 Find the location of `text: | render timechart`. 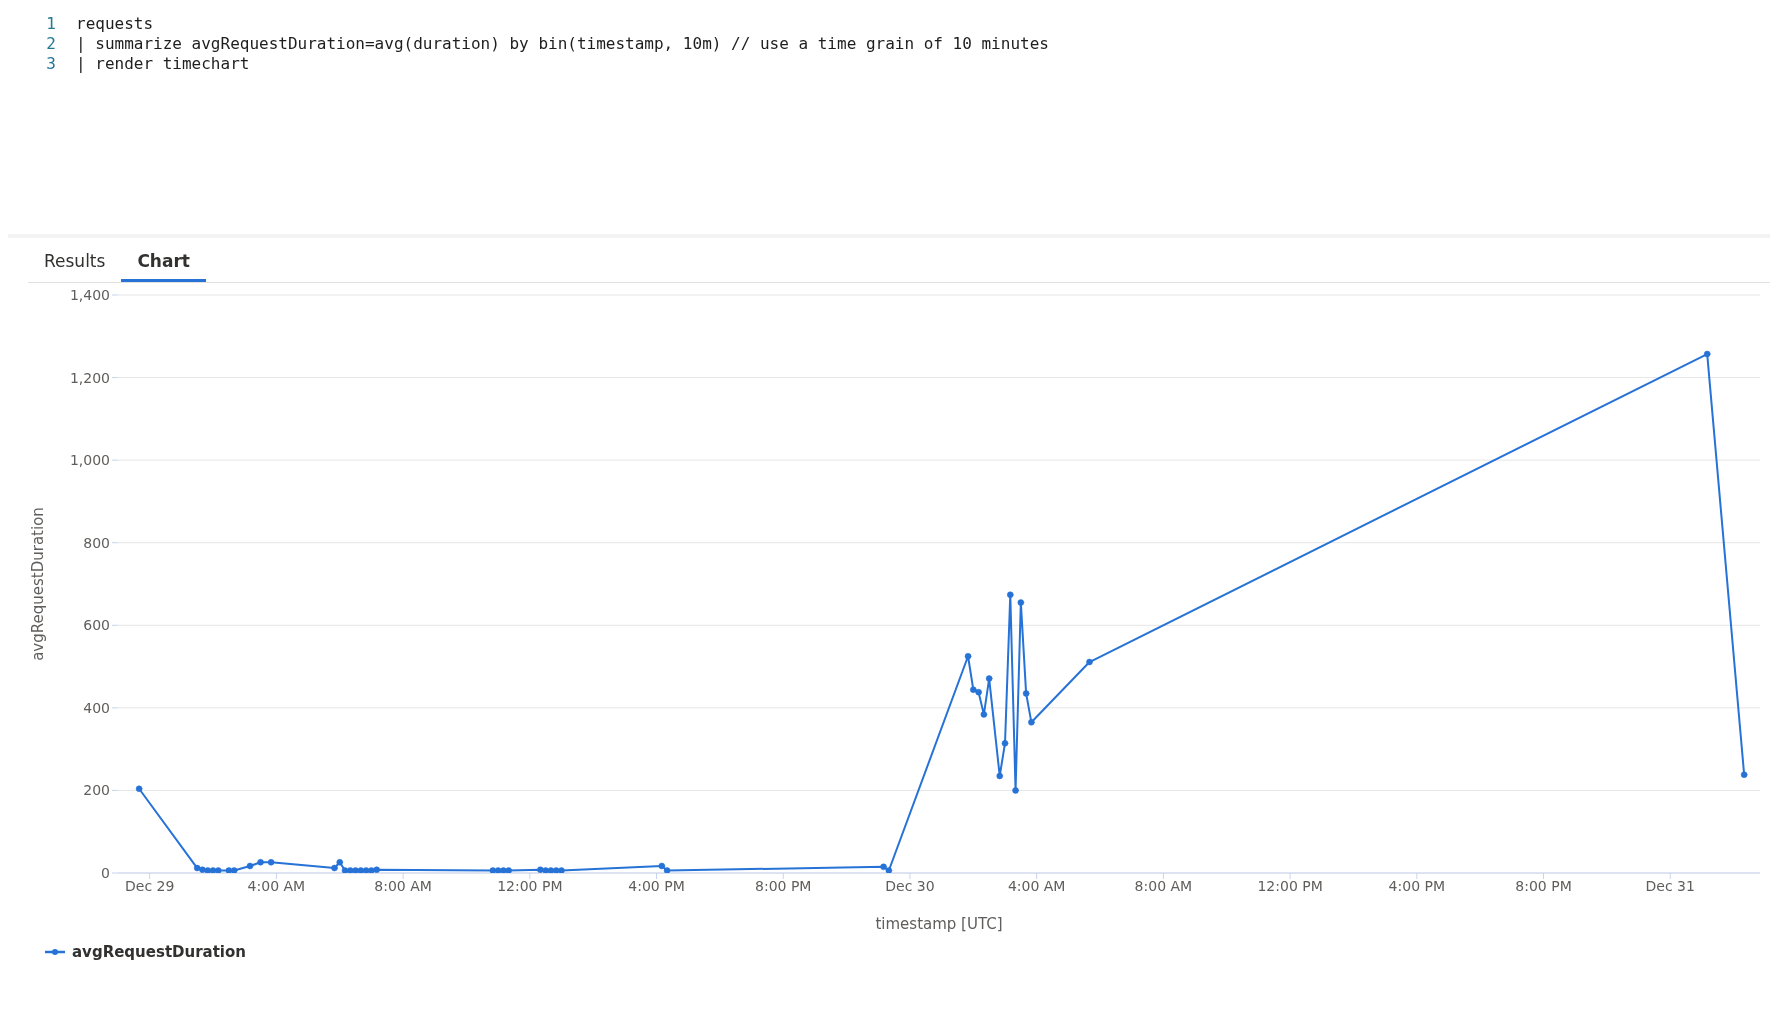

text: | render timechart is located at coordinates (163, 64).